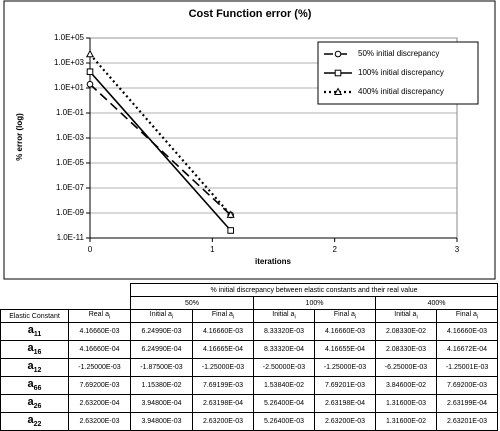 This screenshot has width=500, height=431. Describe the element at coordinates (69, 62) in the screenshot. I see `y-tick-label: 1.0E+03` at that location.